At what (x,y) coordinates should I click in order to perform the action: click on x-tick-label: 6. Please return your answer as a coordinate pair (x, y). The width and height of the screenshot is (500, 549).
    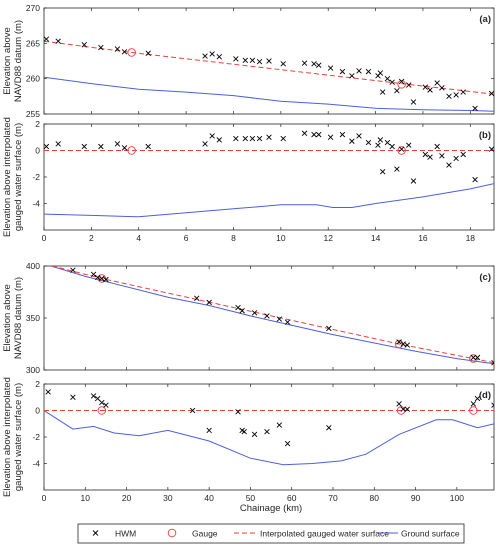
    Looking at the image, I should click on (186, 238).